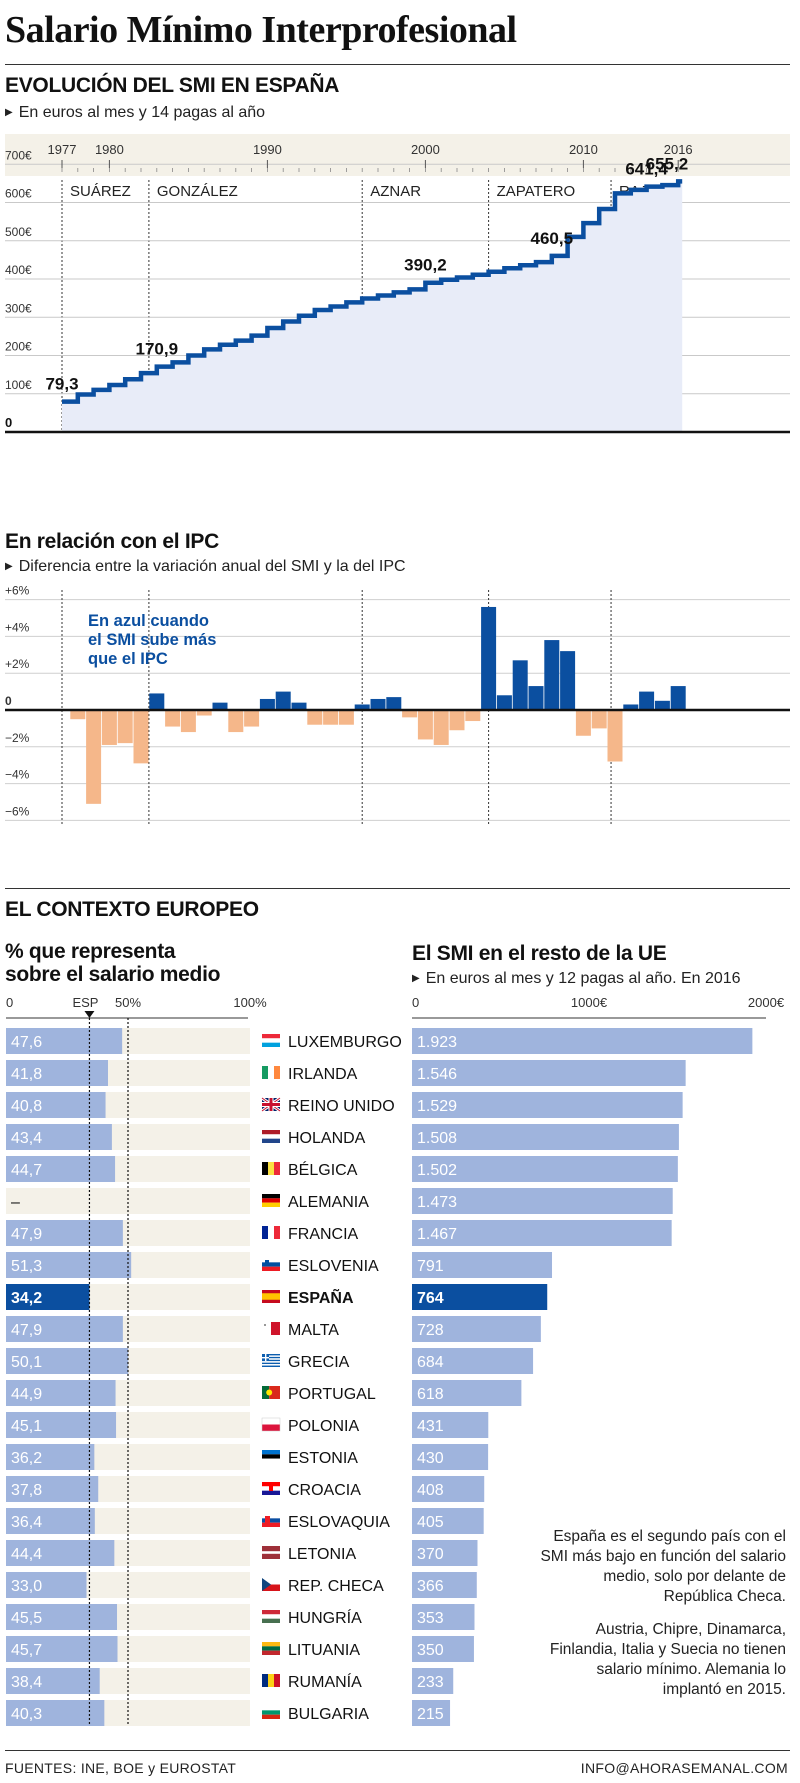 This screenshot has height=1783, width=800. I want to click on y-tick-label: −2%, so click(17, 738).